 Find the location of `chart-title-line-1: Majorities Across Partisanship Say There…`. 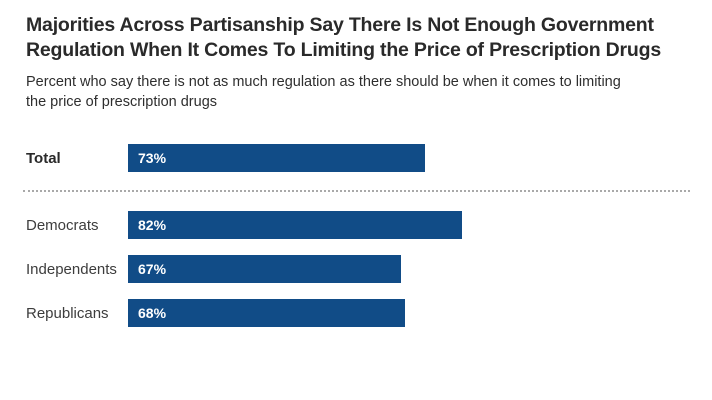

chart-title-line-1: Majorities Across Partisanship Say There… is located at coordinates (340, 25).